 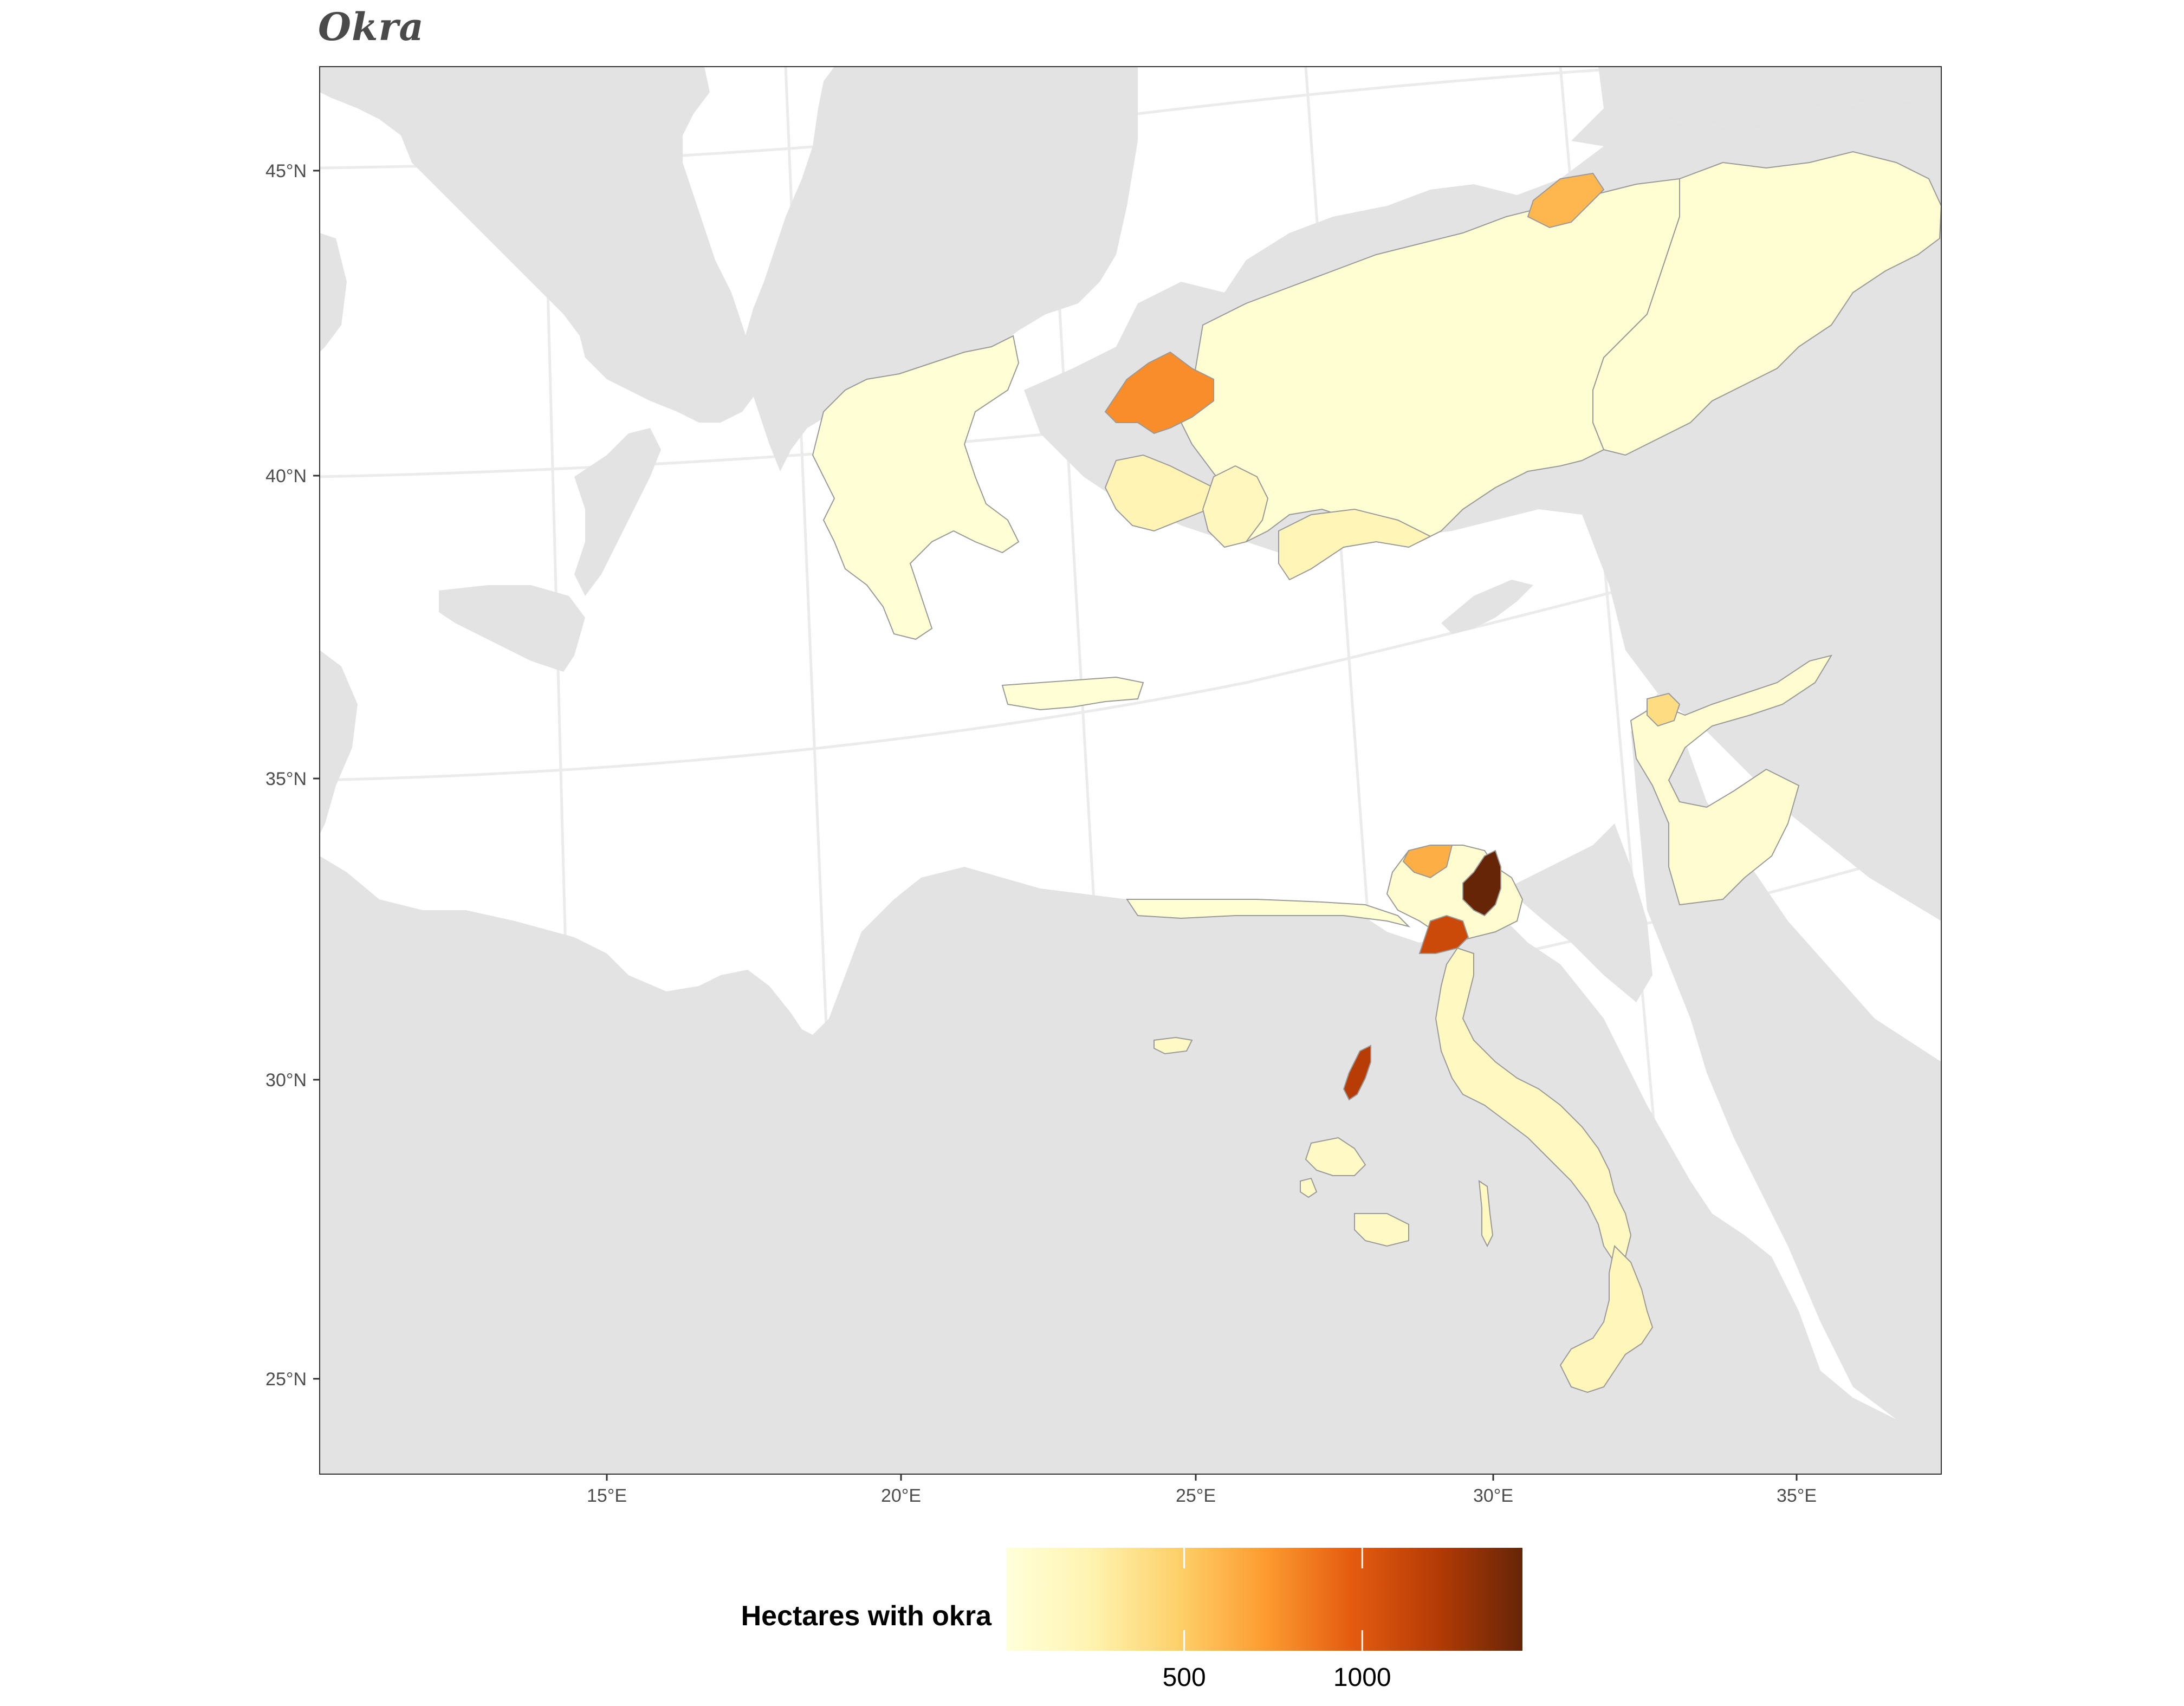 What do you see at coordinates (617, 512) in the screenshot?
I see `calabria-landmass` at bounding box center [617, 512].